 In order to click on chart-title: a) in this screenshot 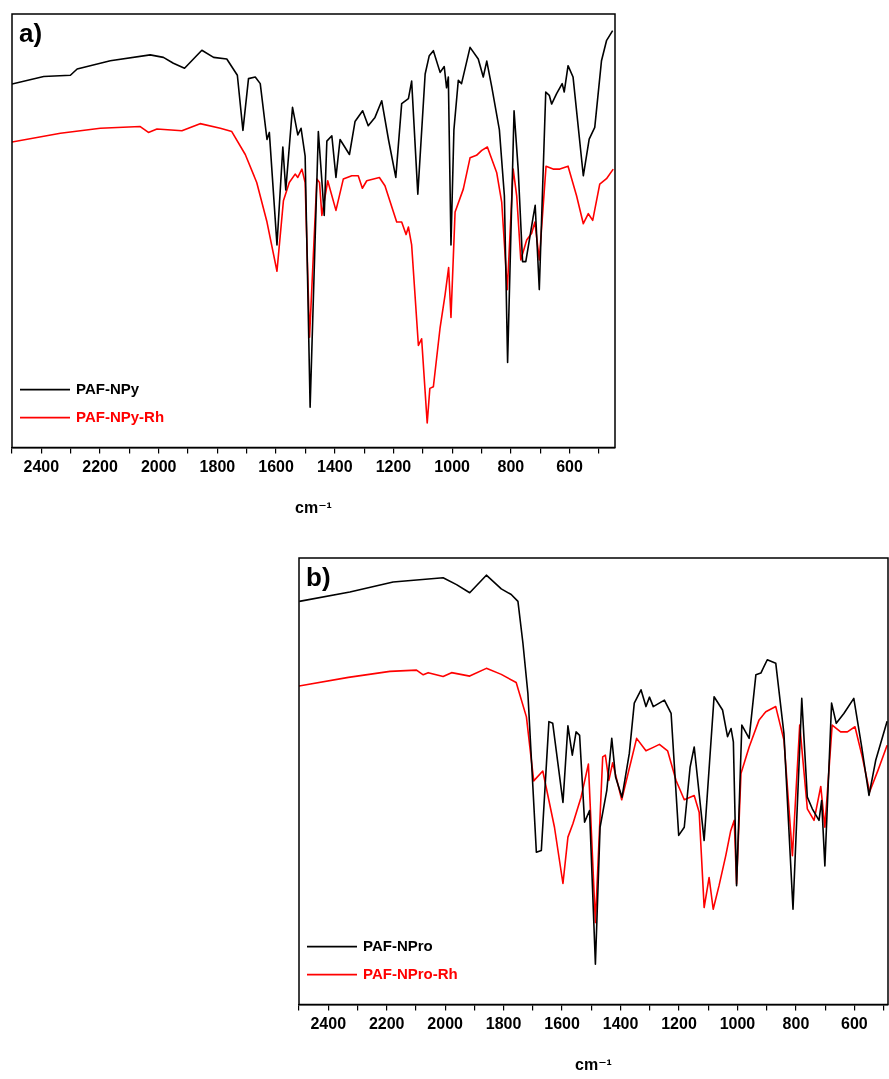, I will do `click(31, 33)`.